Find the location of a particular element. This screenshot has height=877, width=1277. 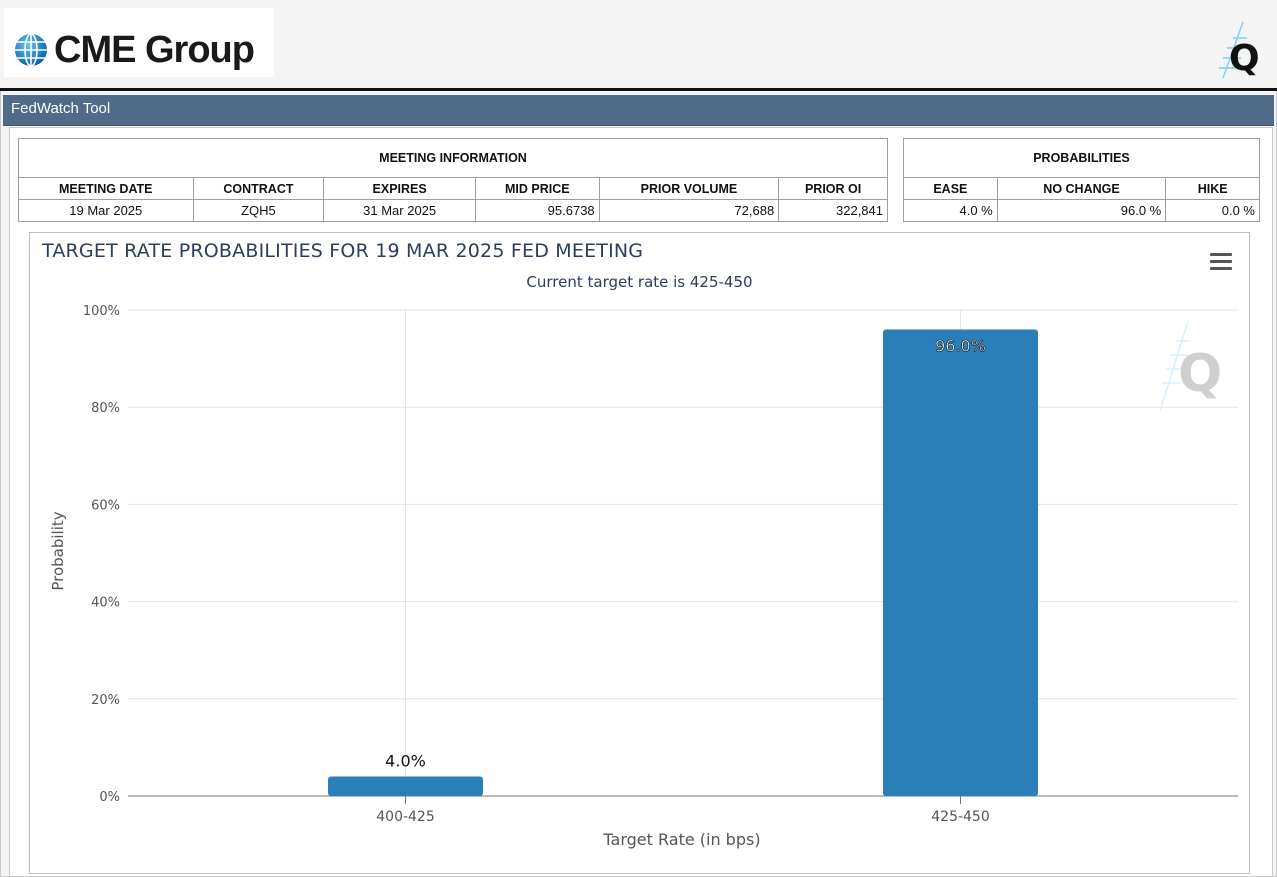

y-tick-label: 60% is located at coordinates (105, 505).